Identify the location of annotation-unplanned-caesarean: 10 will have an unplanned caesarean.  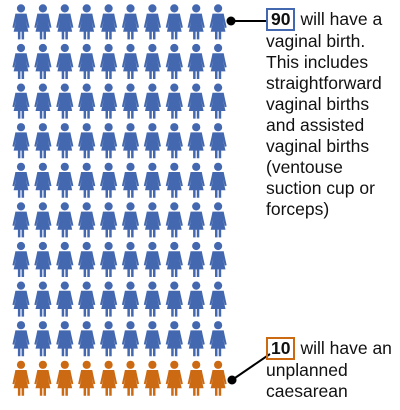
(331, 369).